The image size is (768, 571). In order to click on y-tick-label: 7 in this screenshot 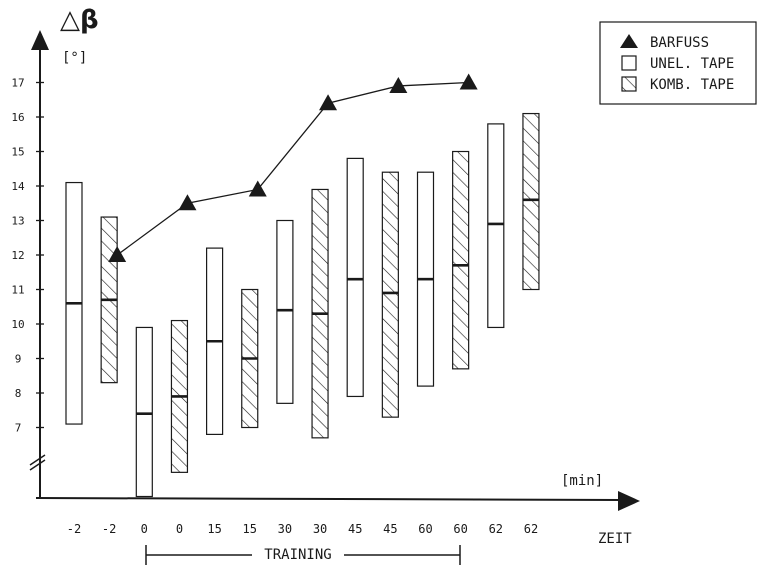, I will do `click(18, 428)`.